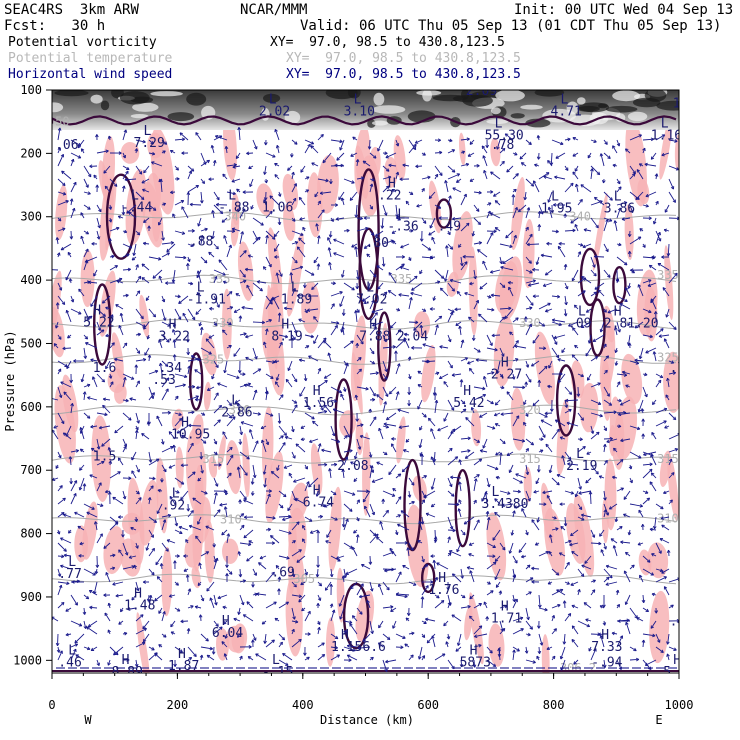 This screenshot has height=740, width=740. I want to click on theta-label: 310, so click(668, 518).